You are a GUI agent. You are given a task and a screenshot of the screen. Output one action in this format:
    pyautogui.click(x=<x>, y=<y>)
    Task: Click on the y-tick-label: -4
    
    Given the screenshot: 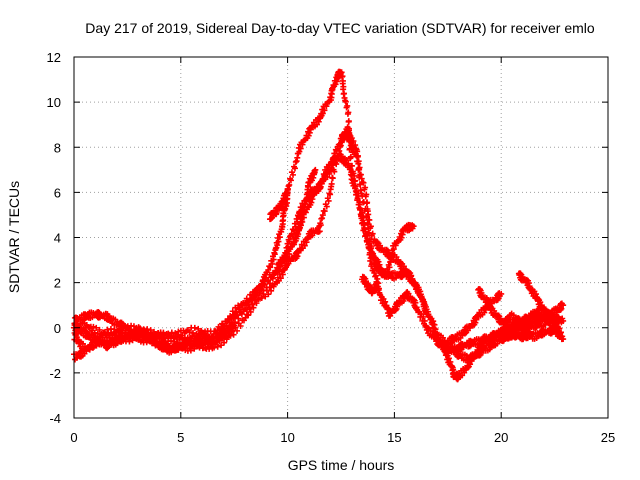 What is the action you would take?
    pyautogui.click(x=55, y=418)
    